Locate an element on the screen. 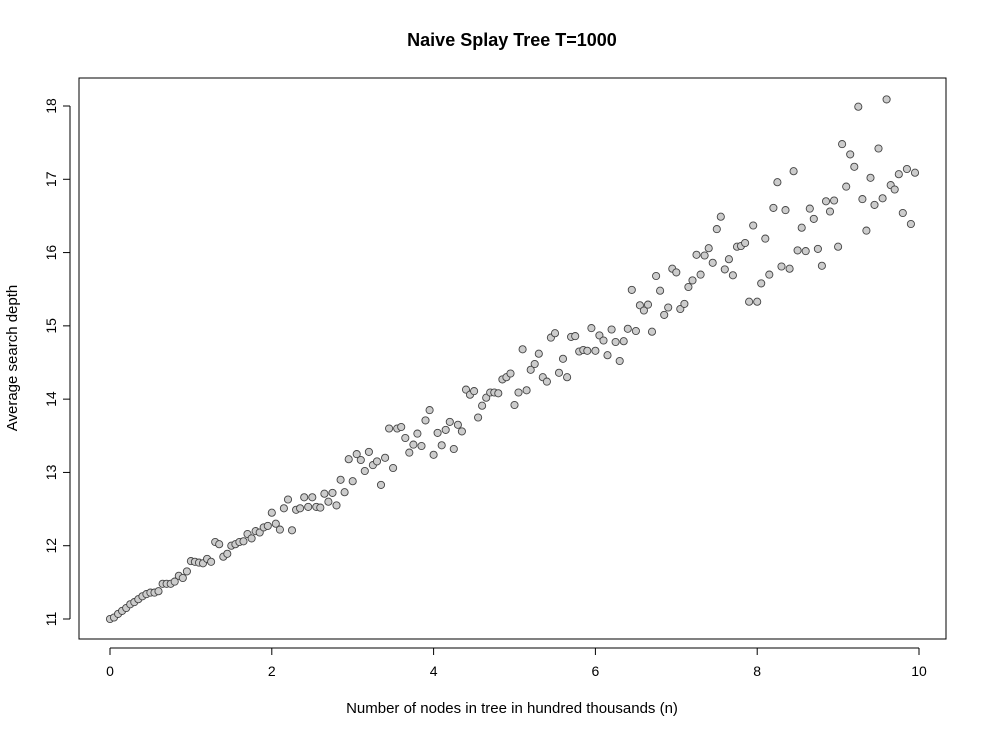 This screenshot has width=987, height=738. x-axis: 0 2 4 6 8 10 is located at coordinates (516, 663).